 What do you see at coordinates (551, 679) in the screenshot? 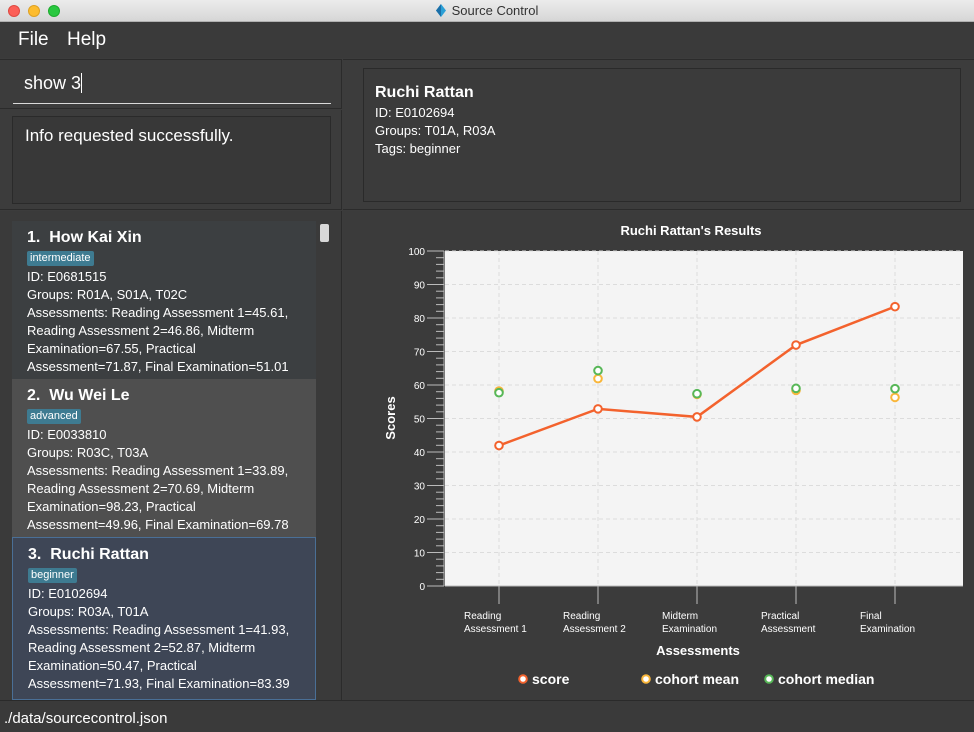
I see `legend-label: score` at bounding box center [551, 679].